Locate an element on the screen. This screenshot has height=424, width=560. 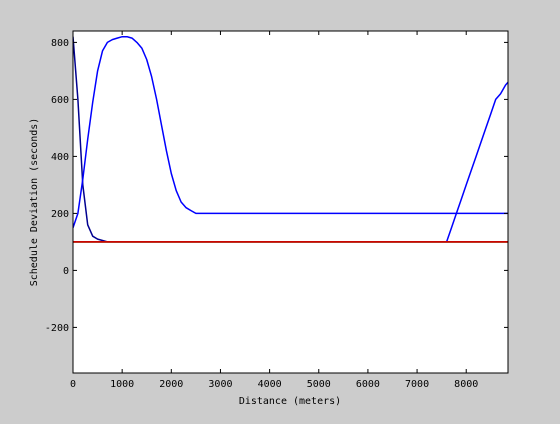
y-tick-label: -200 is located at coordinates (57, 328).